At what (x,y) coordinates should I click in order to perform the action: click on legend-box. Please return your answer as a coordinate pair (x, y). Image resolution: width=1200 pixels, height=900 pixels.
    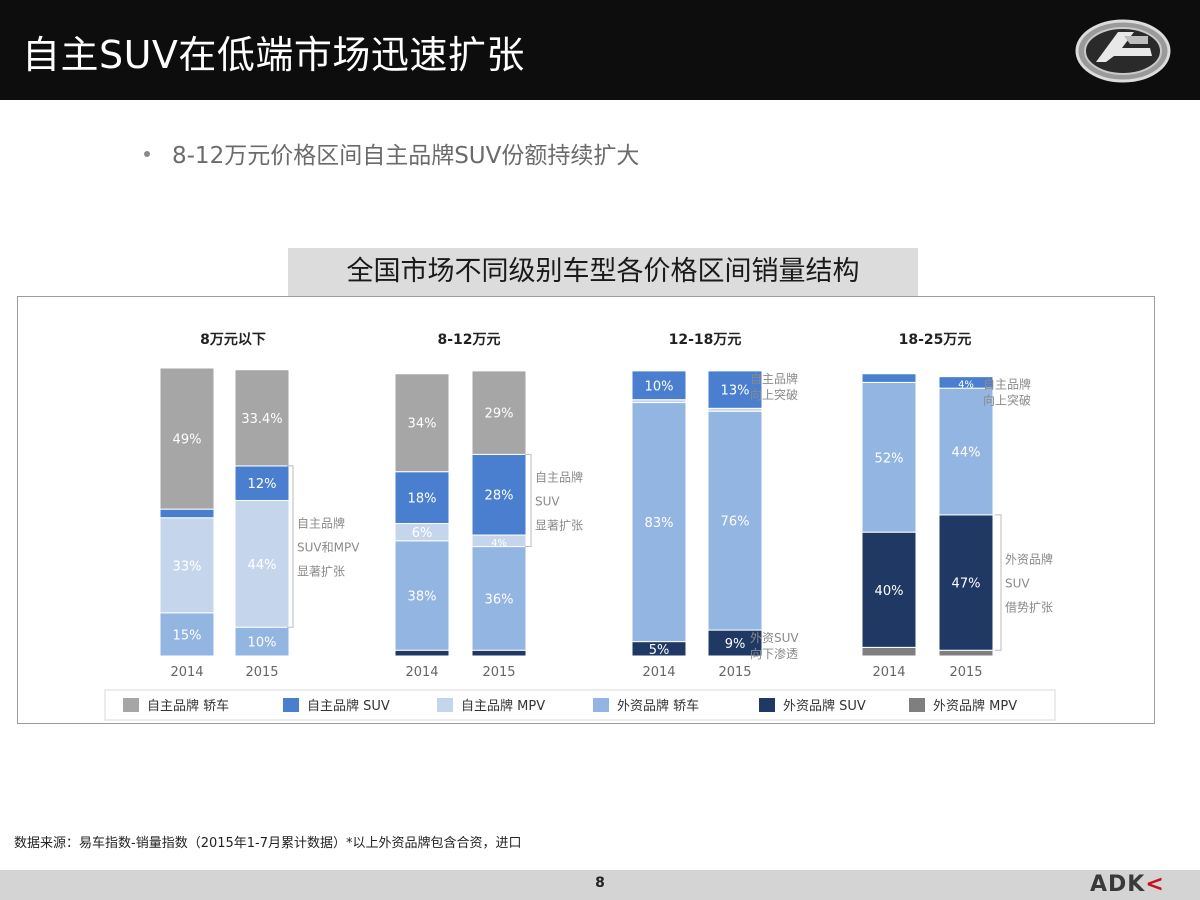
    Looking at the image, I should click on (580, 705).